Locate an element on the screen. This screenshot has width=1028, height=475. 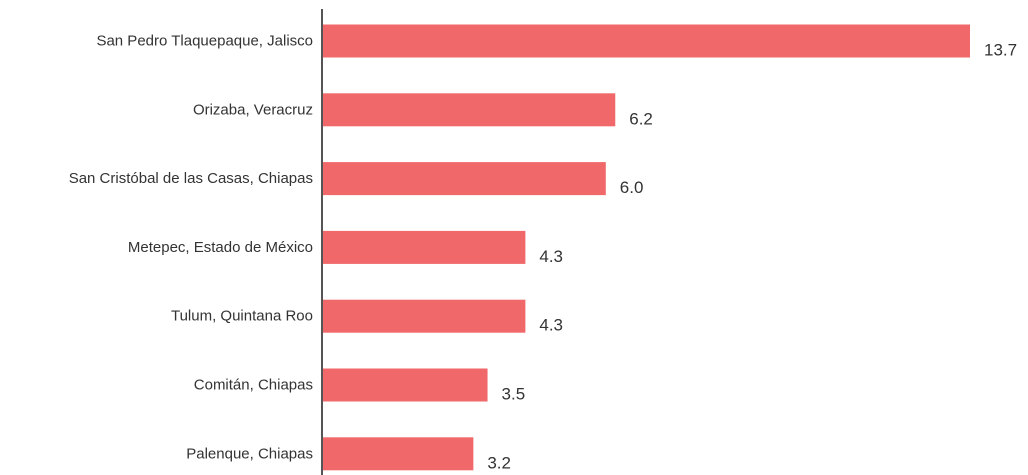
value-label-0: 13.7 is located at coordinates (1000, 50).